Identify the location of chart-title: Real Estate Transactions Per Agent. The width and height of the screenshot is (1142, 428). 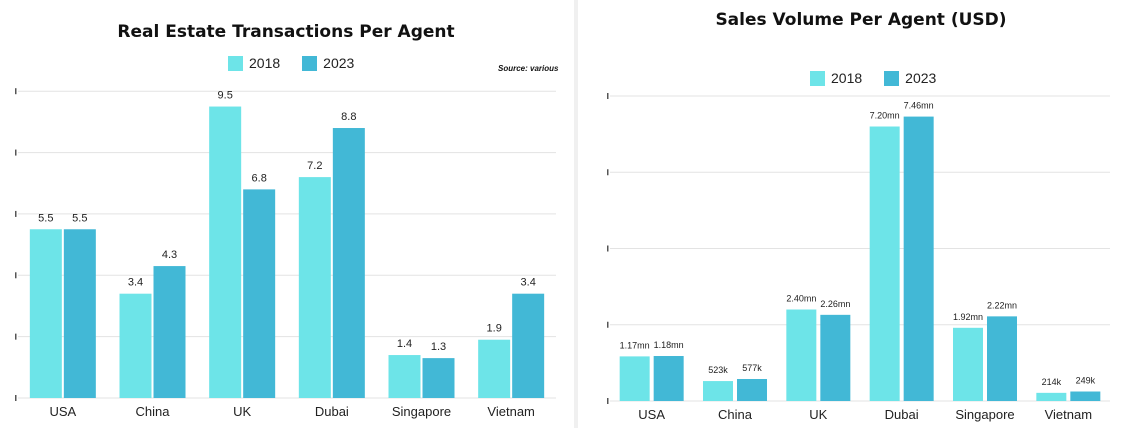
(286, 32).